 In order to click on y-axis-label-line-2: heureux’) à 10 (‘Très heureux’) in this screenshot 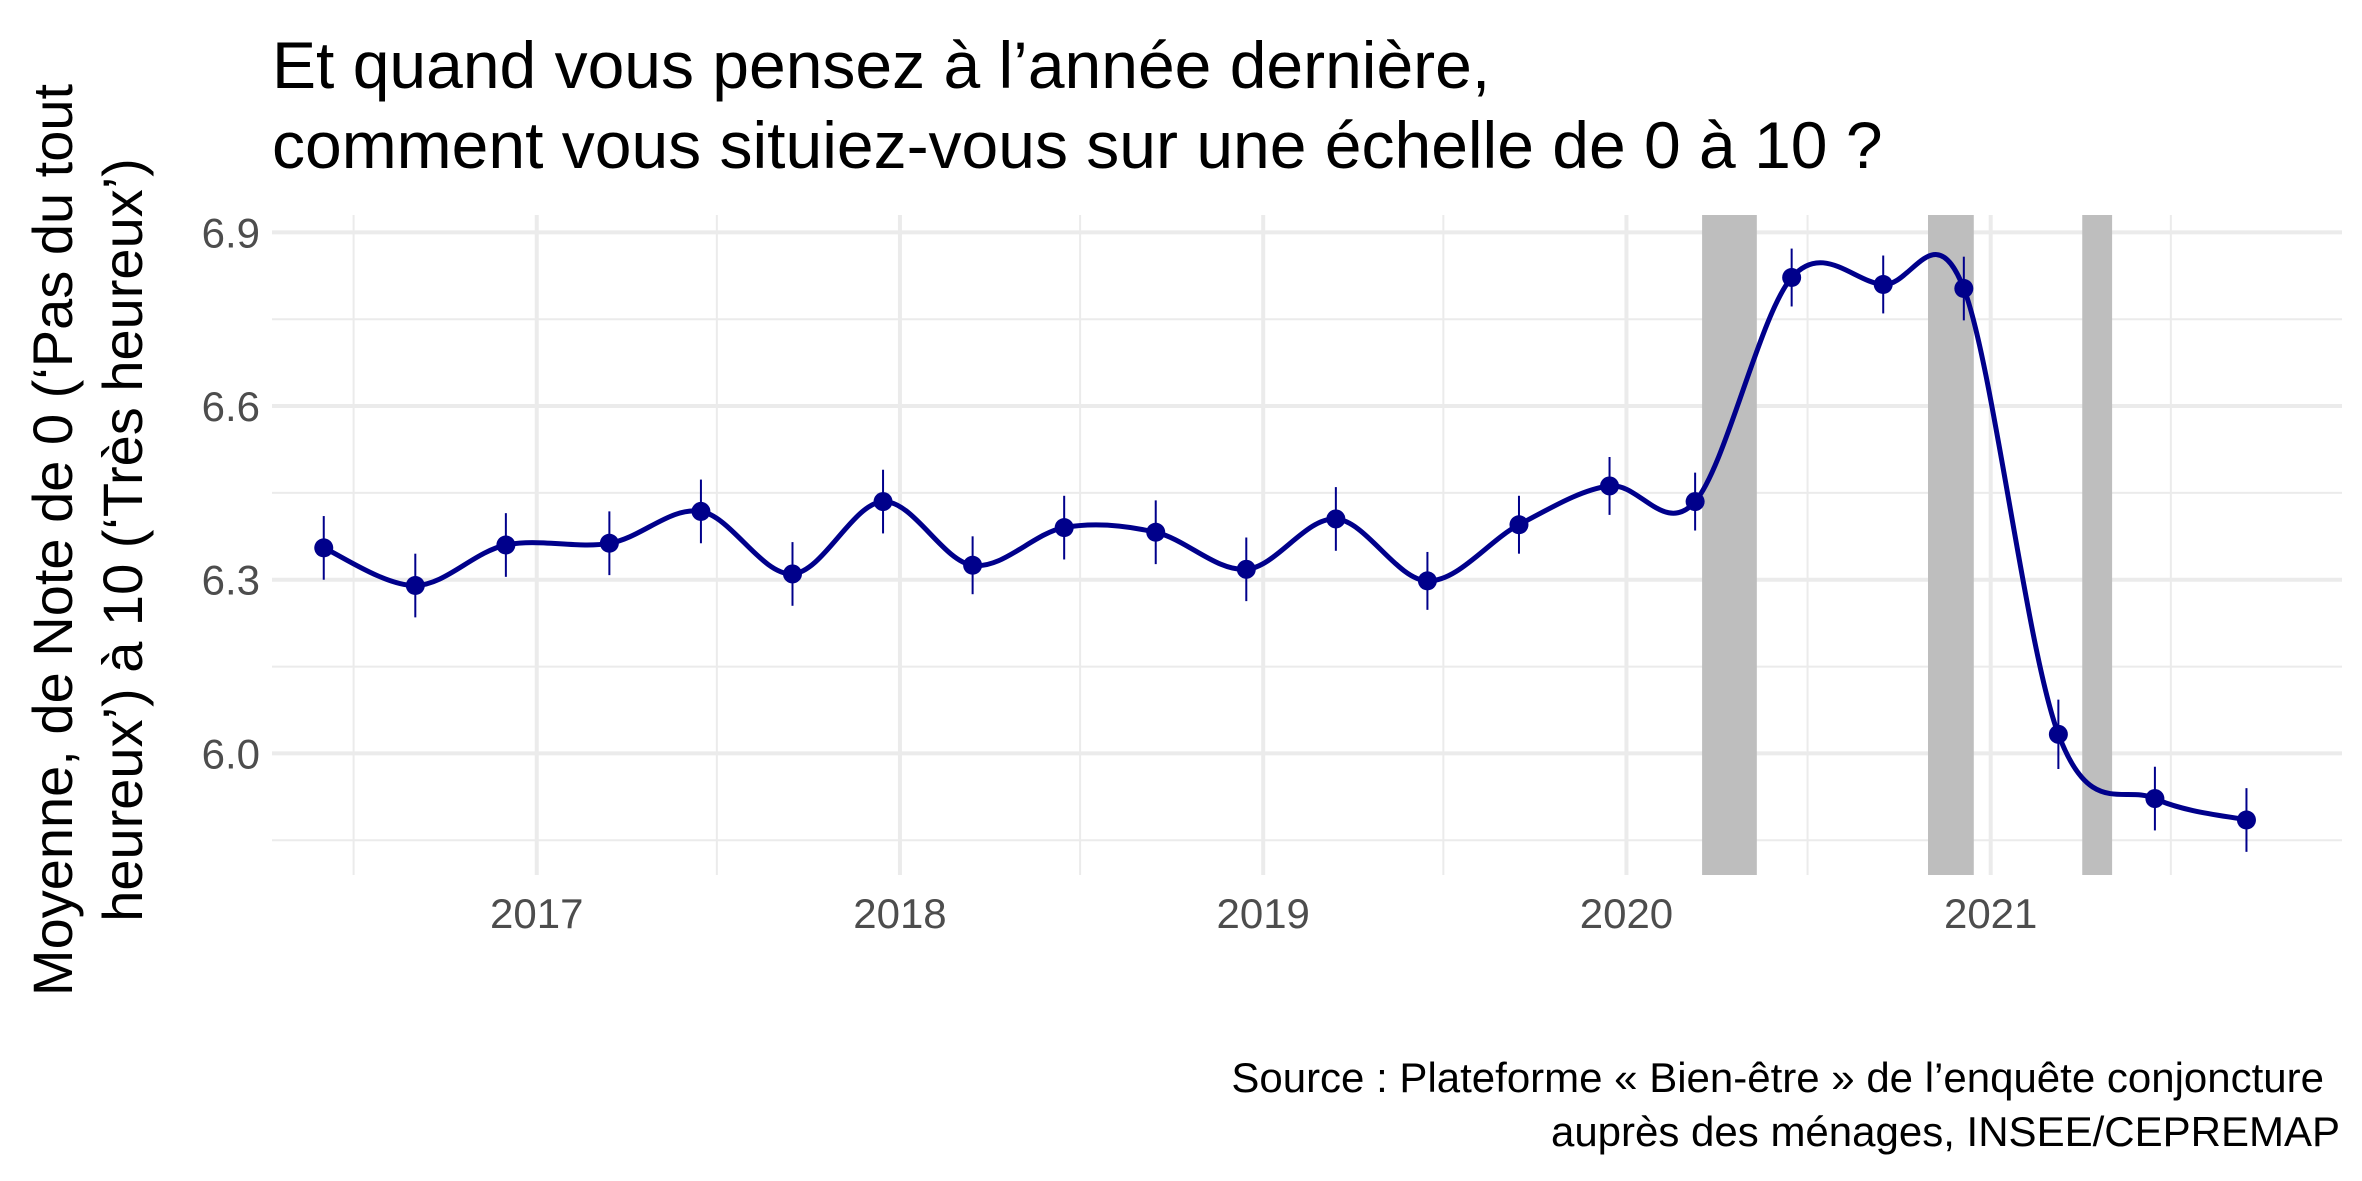, I will do `click(122, 540)`.